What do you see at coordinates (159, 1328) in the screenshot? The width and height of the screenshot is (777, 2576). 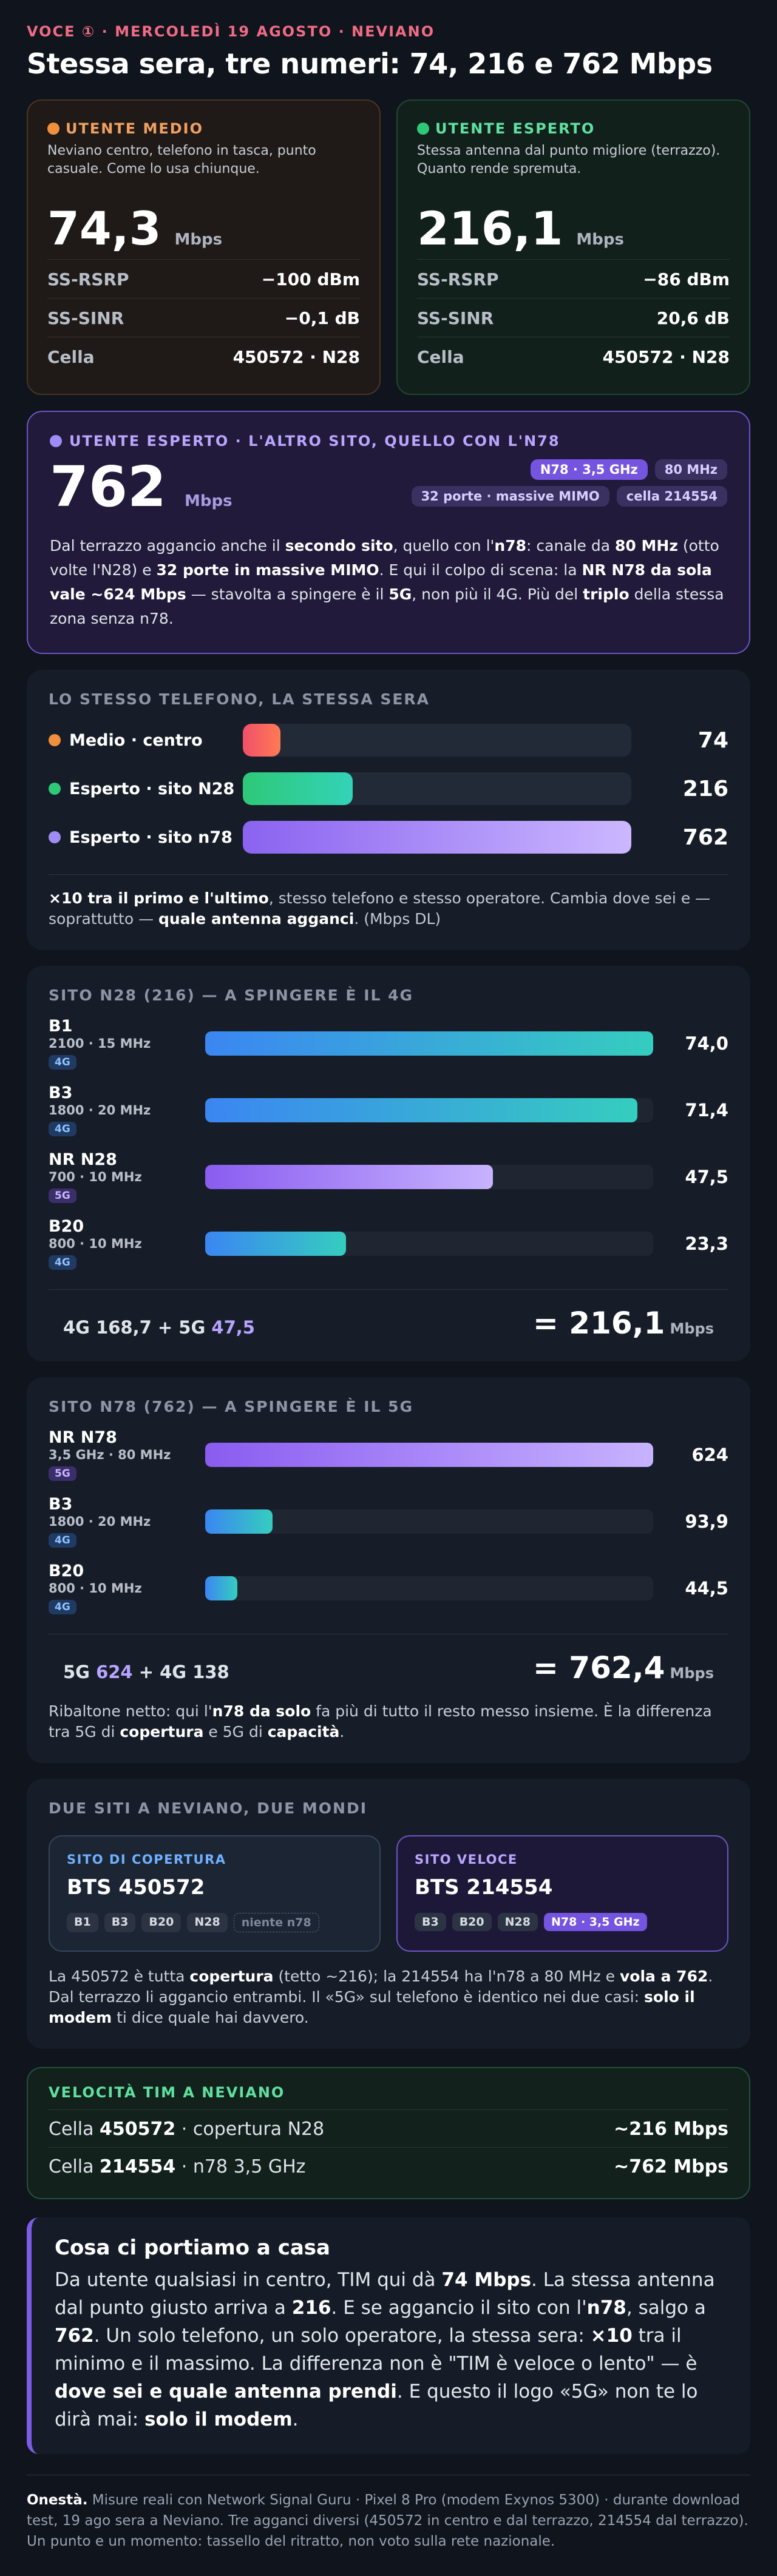 I see `sum-breakdown: 4G 168,7 + 5G 47,5` at bounding box center [159, 1328].